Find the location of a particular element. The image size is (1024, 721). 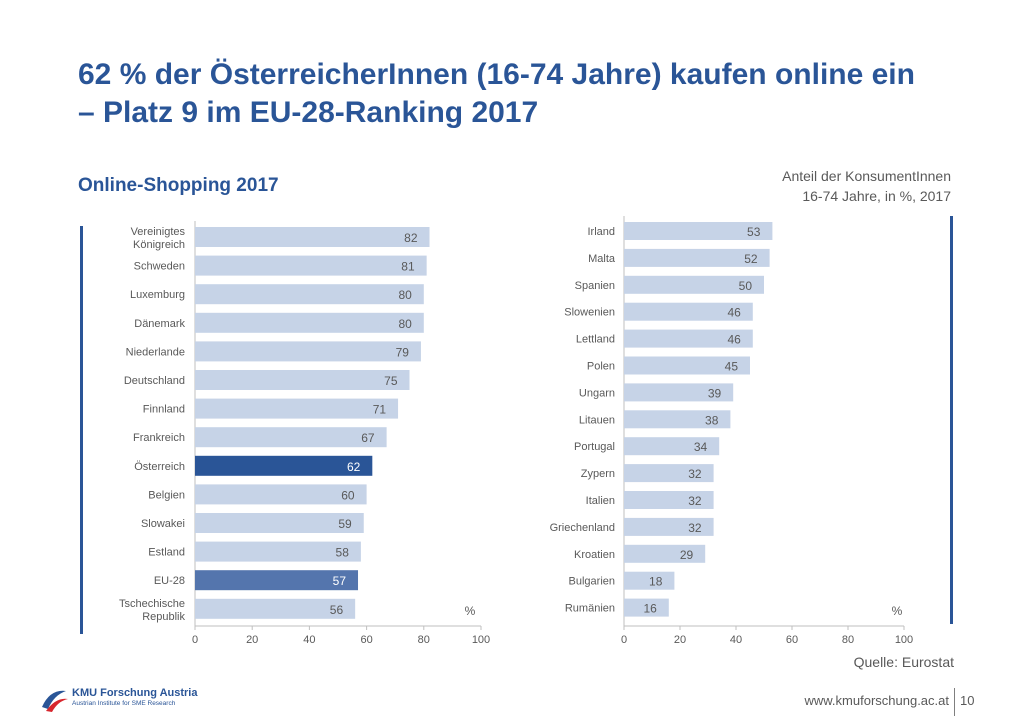

data-label: 34 is located at coordinates (701, 447).